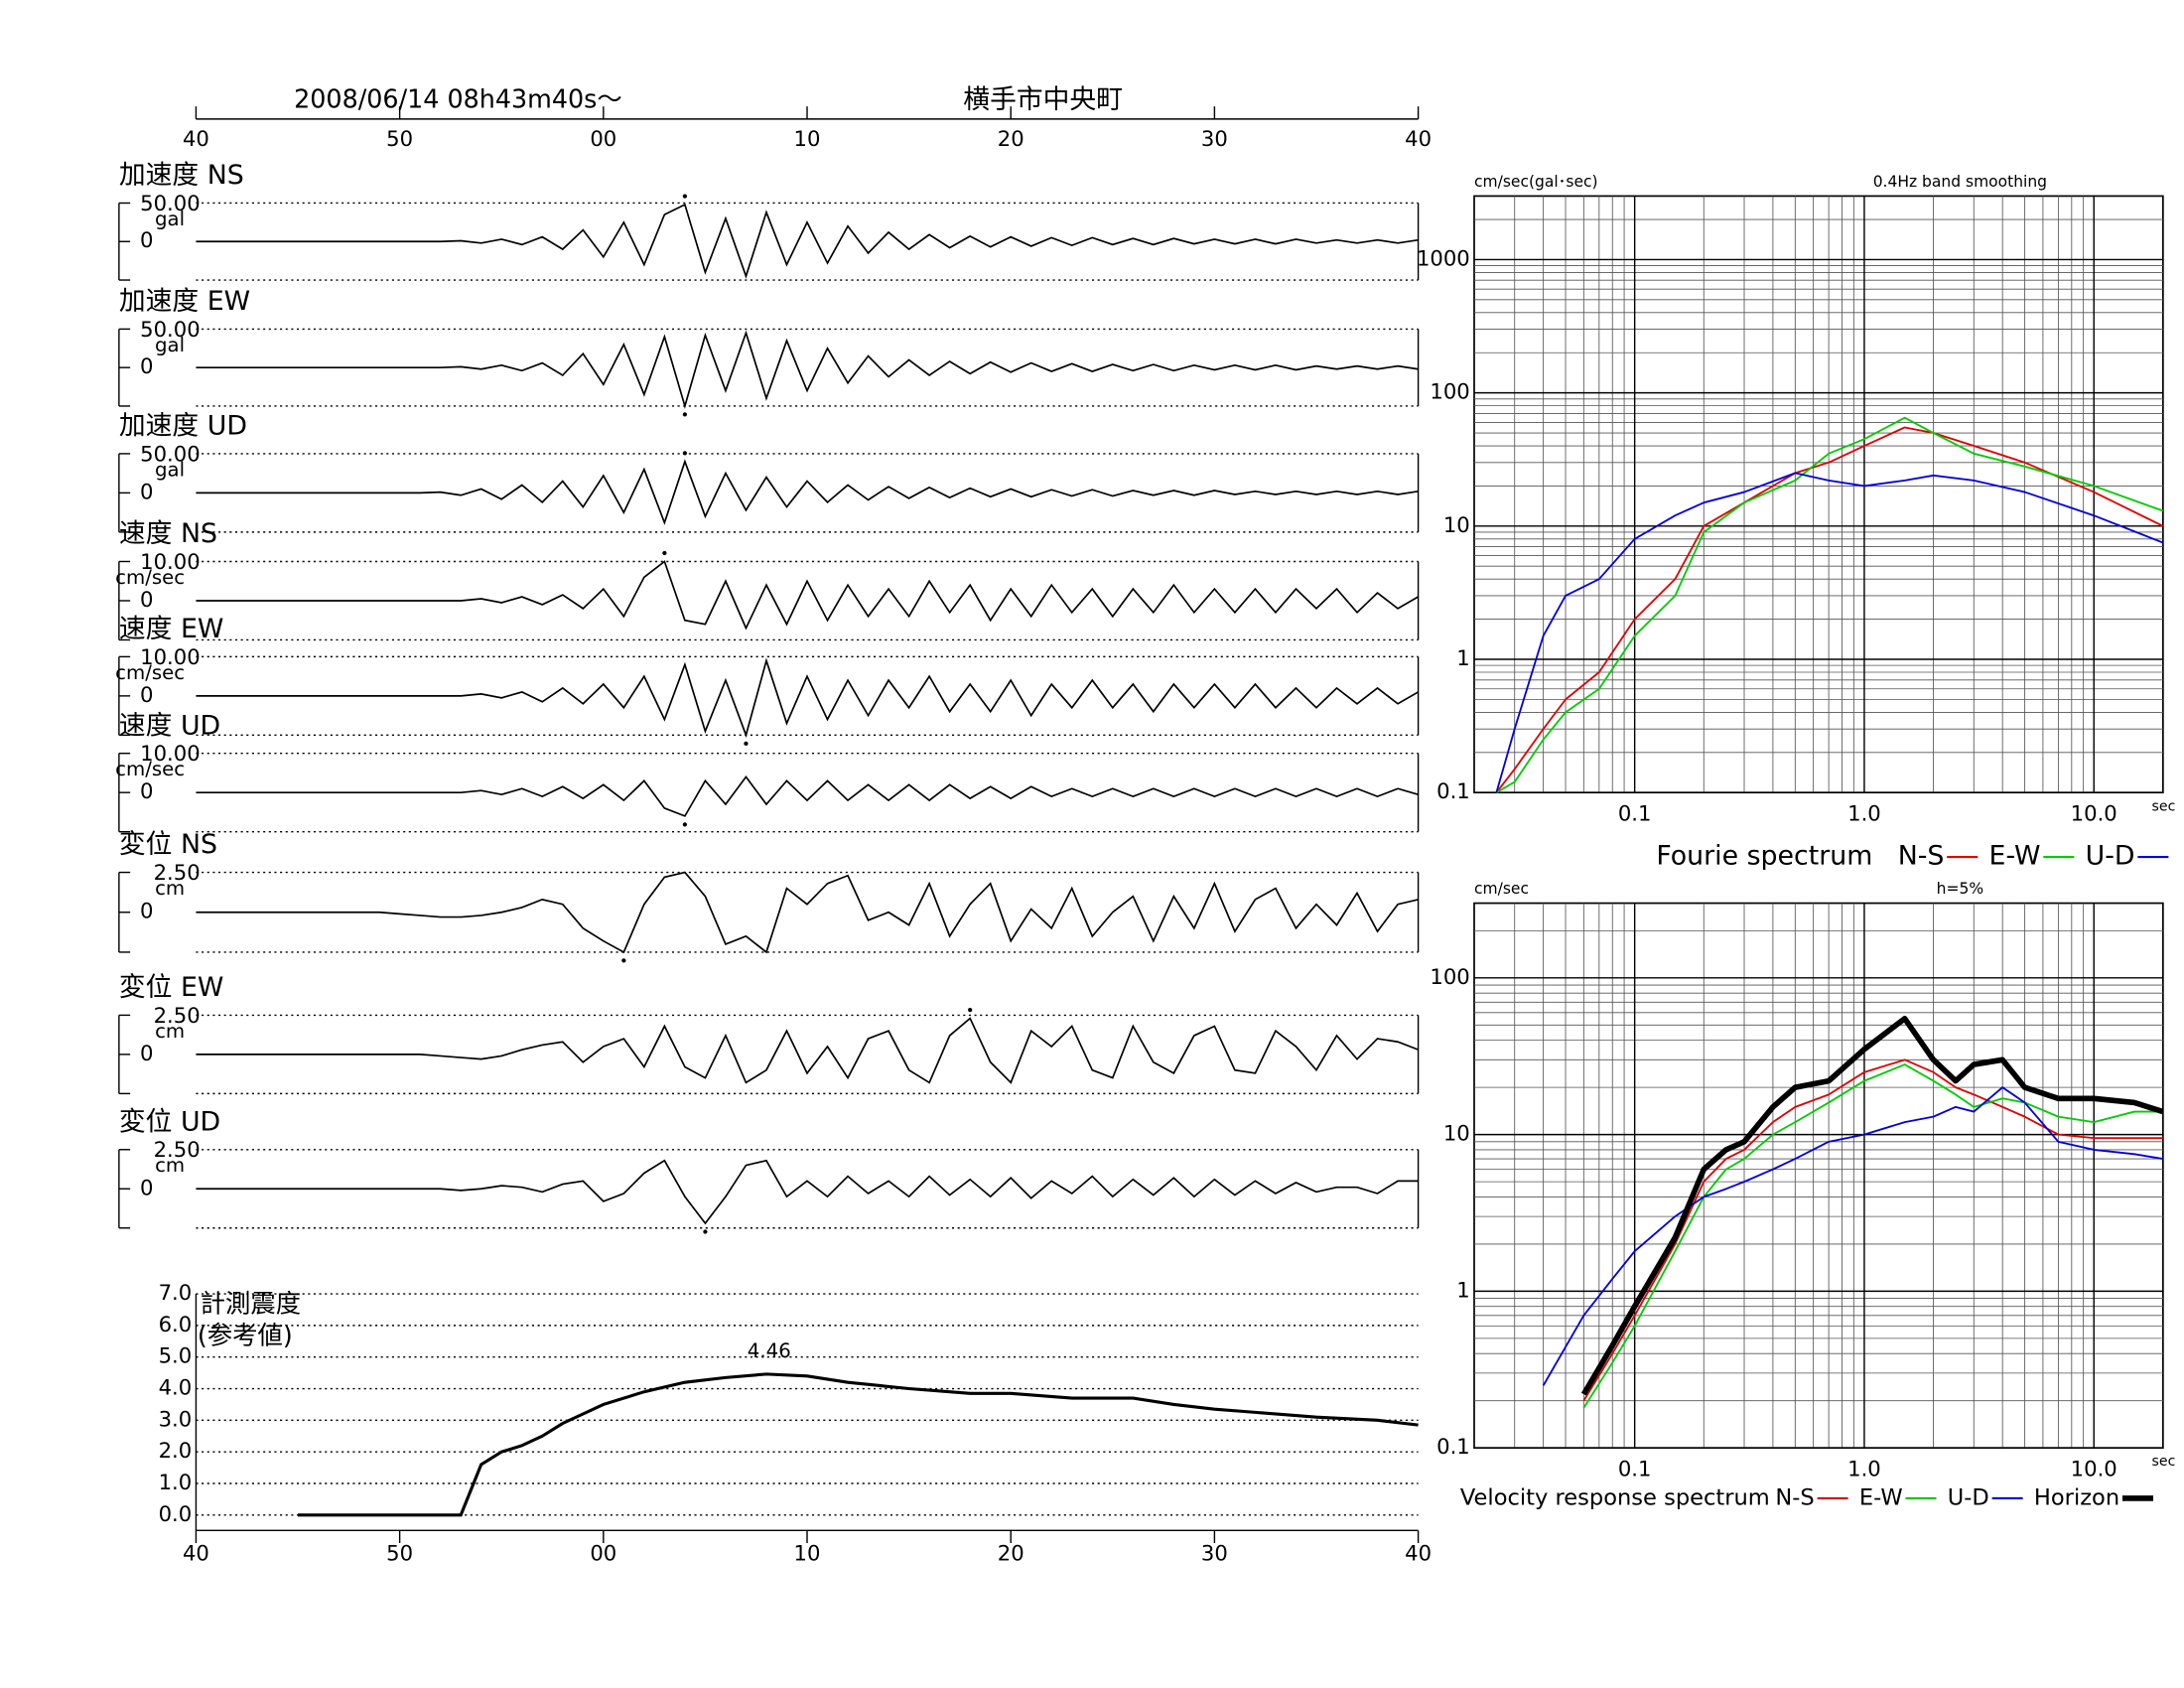 The width and height of the screenshot is (2184, 1688). Describe the element at coordinates (176, 1418) in the screenshot. I see `y-tick-label: 3.0` at that location.